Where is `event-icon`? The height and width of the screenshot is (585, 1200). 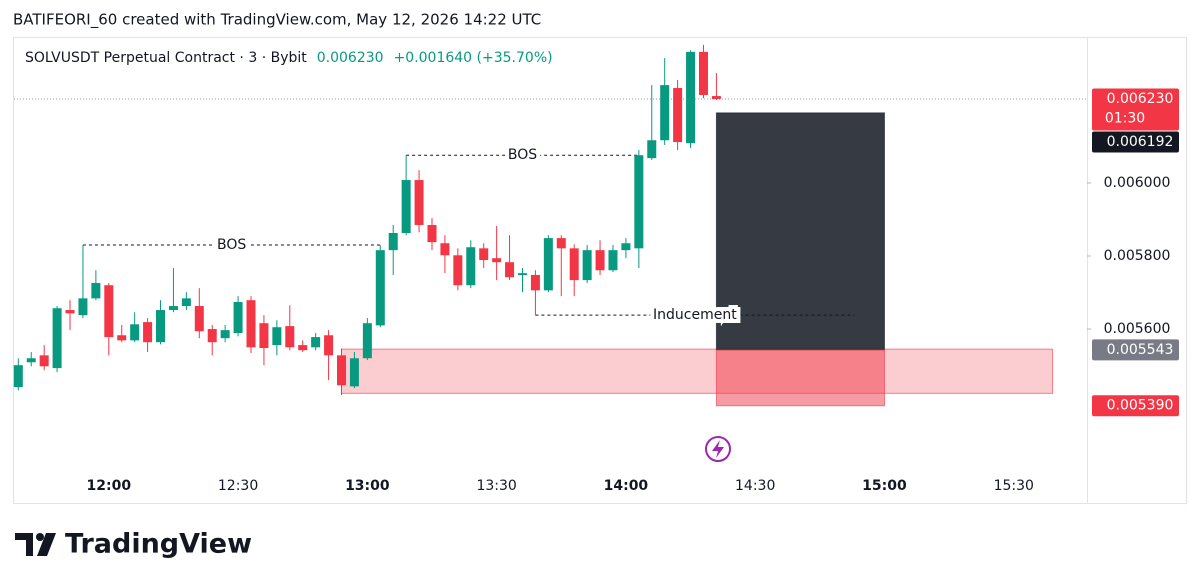
event-icon is located at coordinates (718, 449).